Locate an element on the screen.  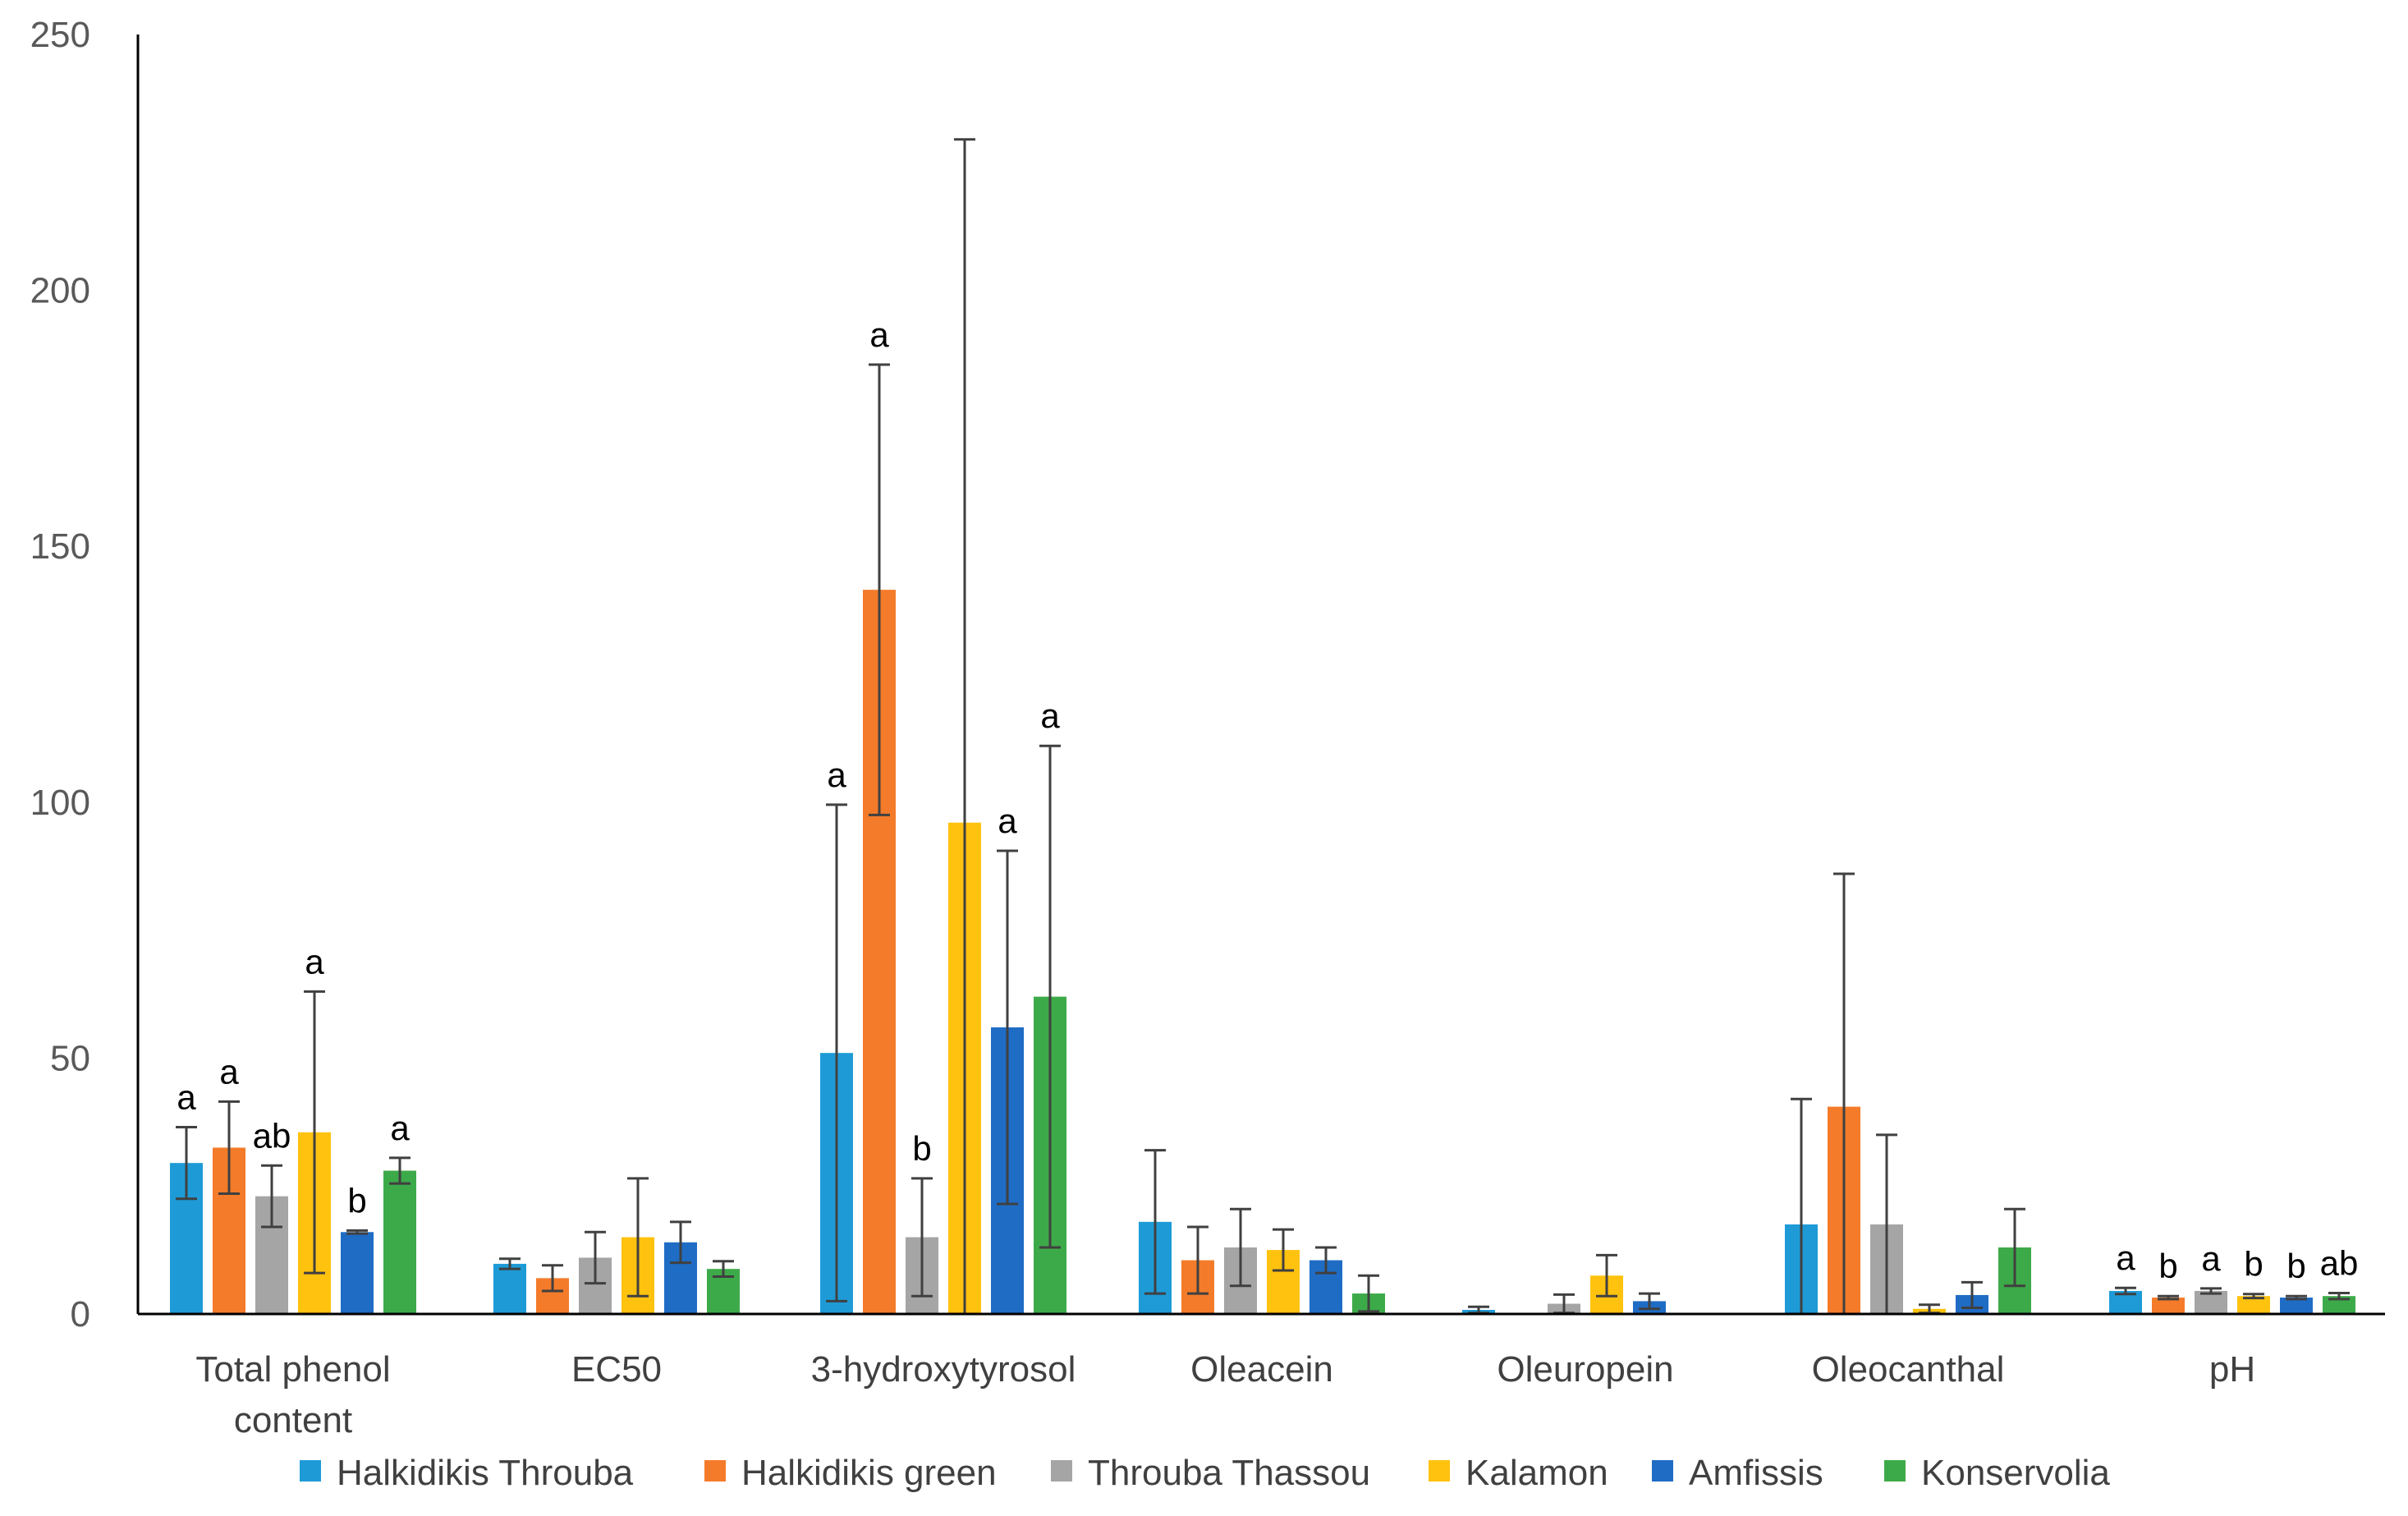
legend-item: Halkidikis green is located at coordinates (850, 1473).